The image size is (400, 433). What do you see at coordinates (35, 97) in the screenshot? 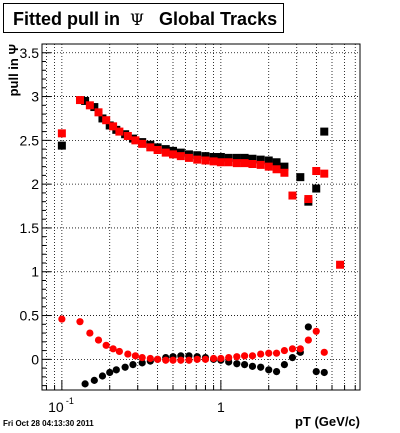
I see `y-tick-label: 3` at bounding box center [35, 97].